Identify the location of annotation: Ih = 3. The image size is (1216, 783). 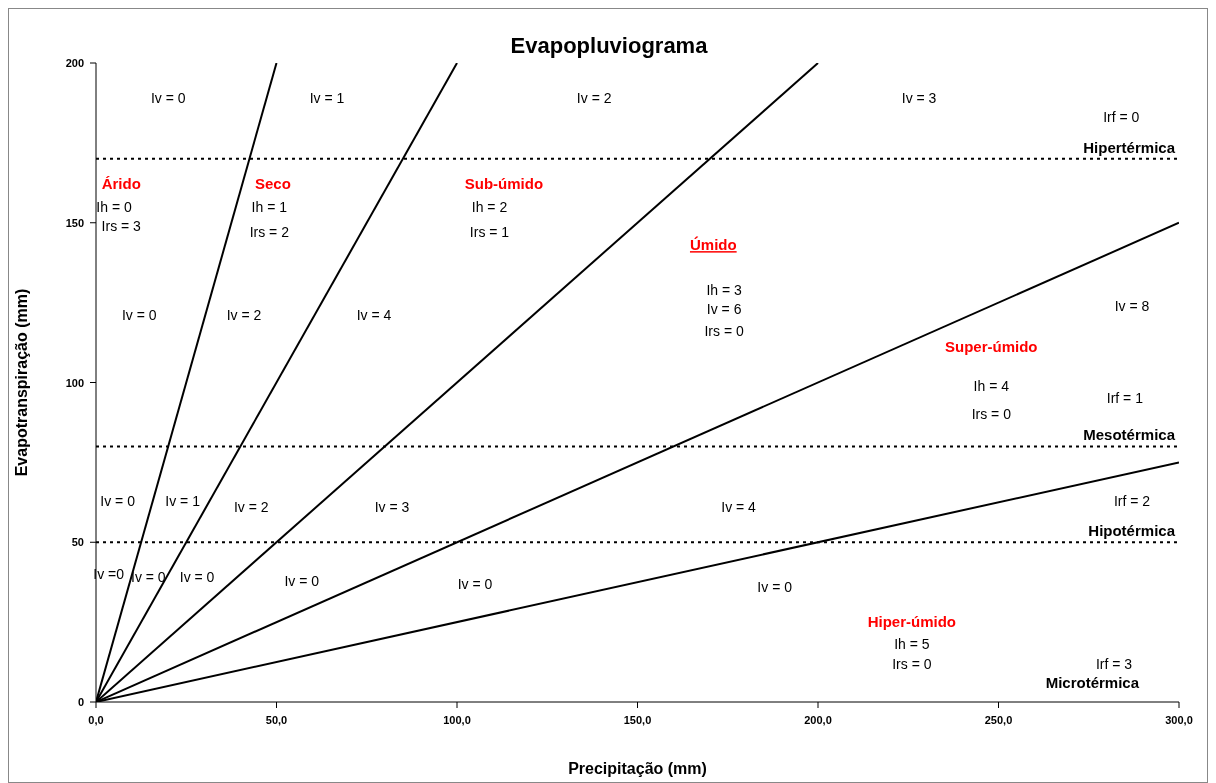
(724, 289).